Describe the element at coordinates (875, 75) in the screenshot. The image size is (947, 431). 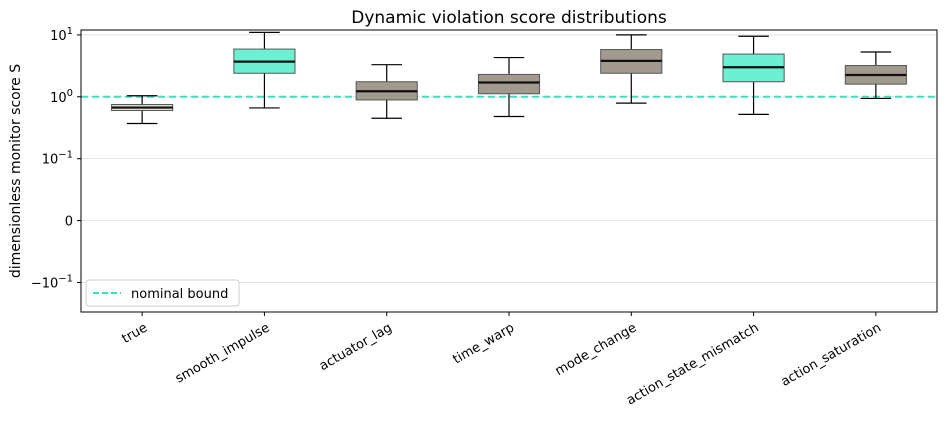
I see `box-action_saturation` at that location.